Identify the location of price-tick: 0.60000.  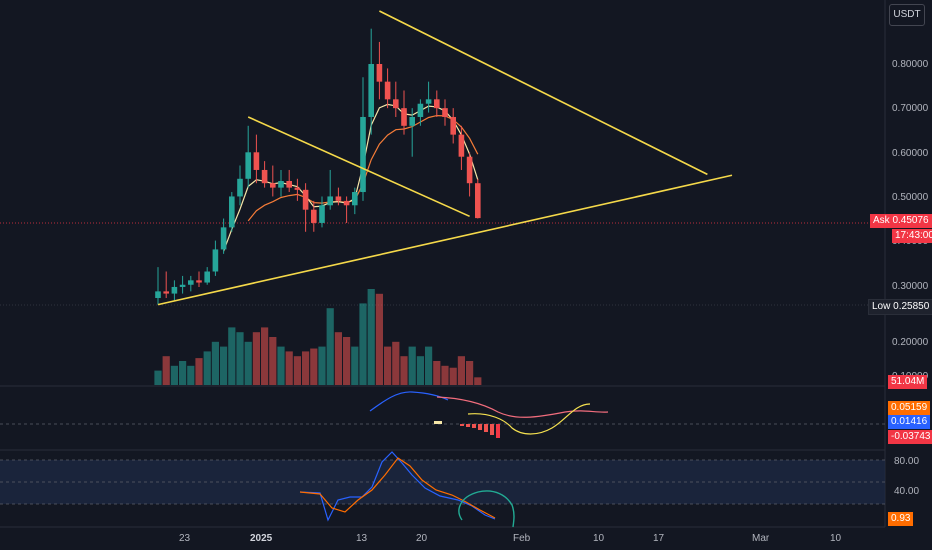
(910, 153).